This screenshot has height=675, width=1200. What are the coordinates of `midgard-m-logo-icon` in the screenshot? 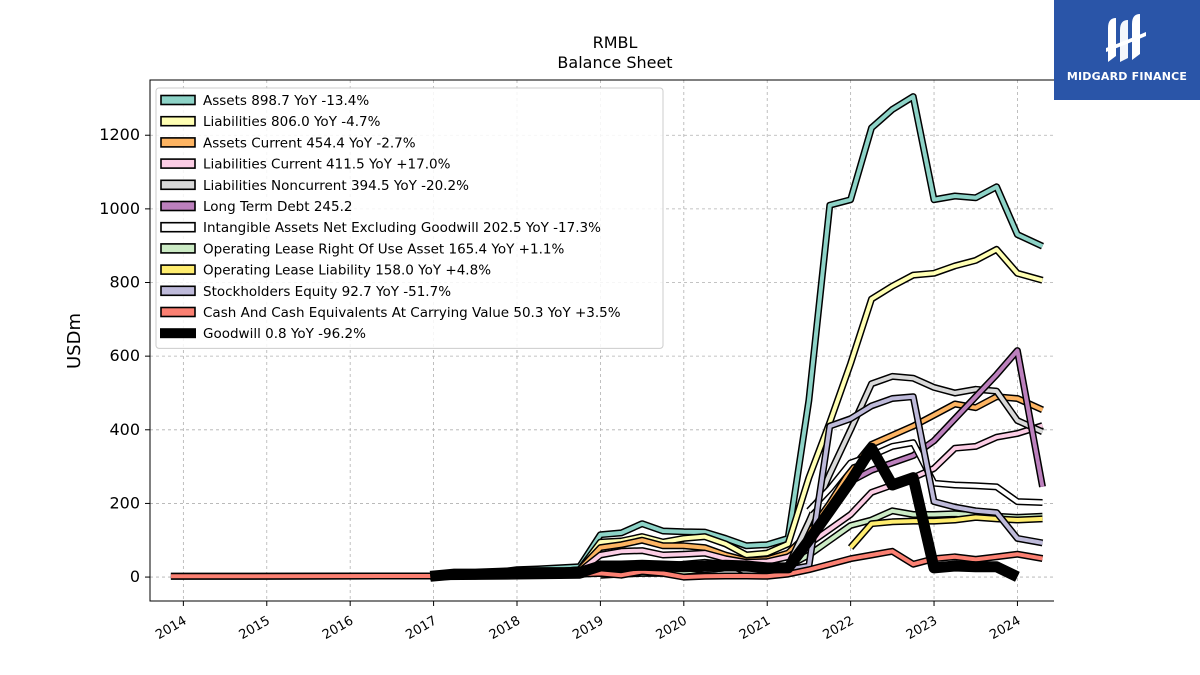 It's located at (1126, 38).